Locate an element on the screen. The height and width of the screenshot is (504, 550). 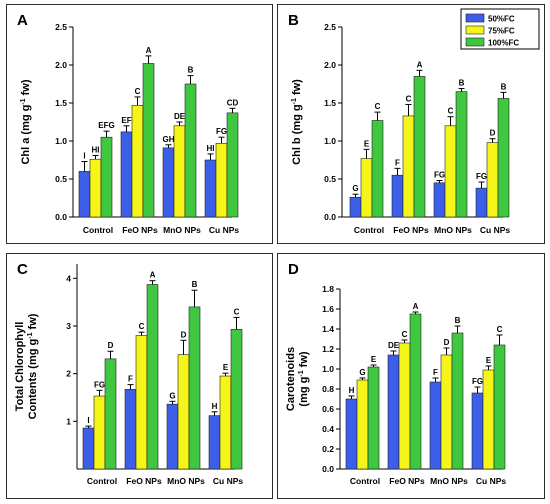
y-tick-label: 0.8 is located at coordinates (328, 389).